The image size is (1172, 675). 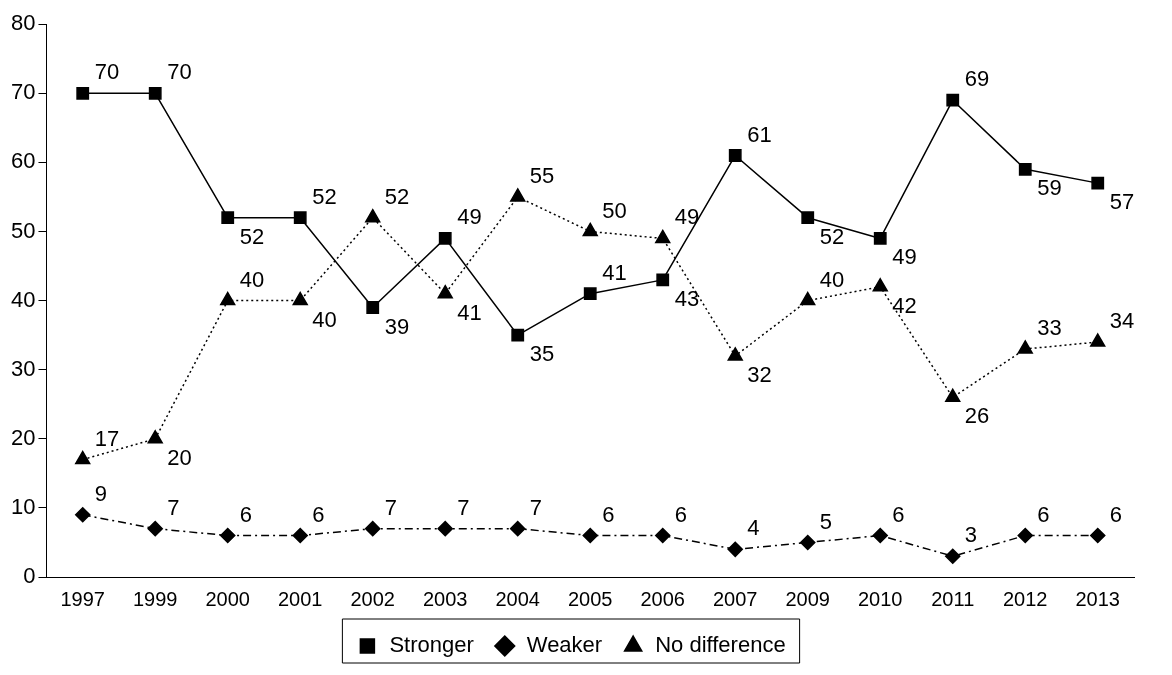 What do you see at coordinates (1049, 328) in the screenshot?
I see `data-label: 33` at bounding box center [1049, 328].